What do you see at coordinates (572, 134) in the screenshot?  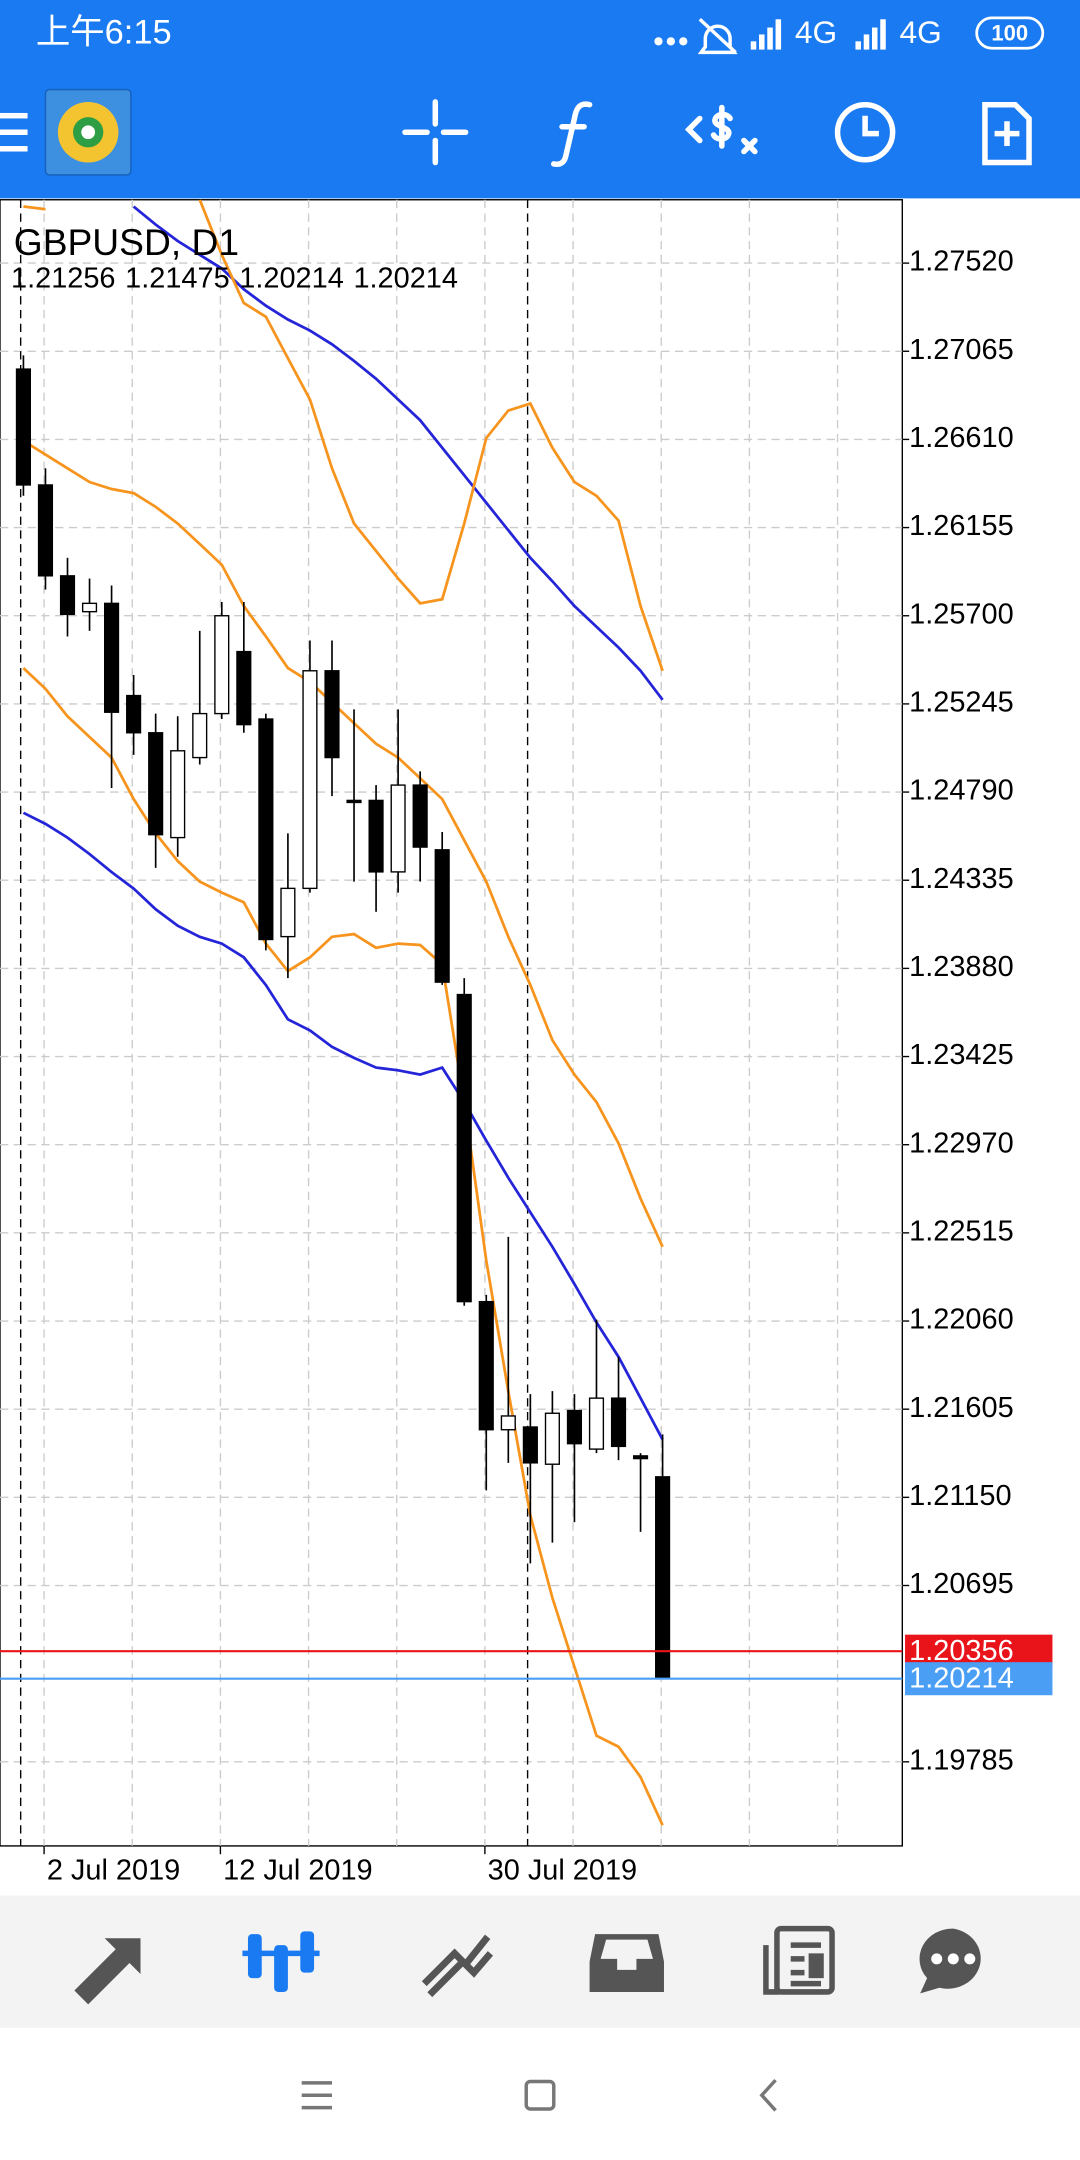 I see `indicators-button` at bounding box center [572, 134].